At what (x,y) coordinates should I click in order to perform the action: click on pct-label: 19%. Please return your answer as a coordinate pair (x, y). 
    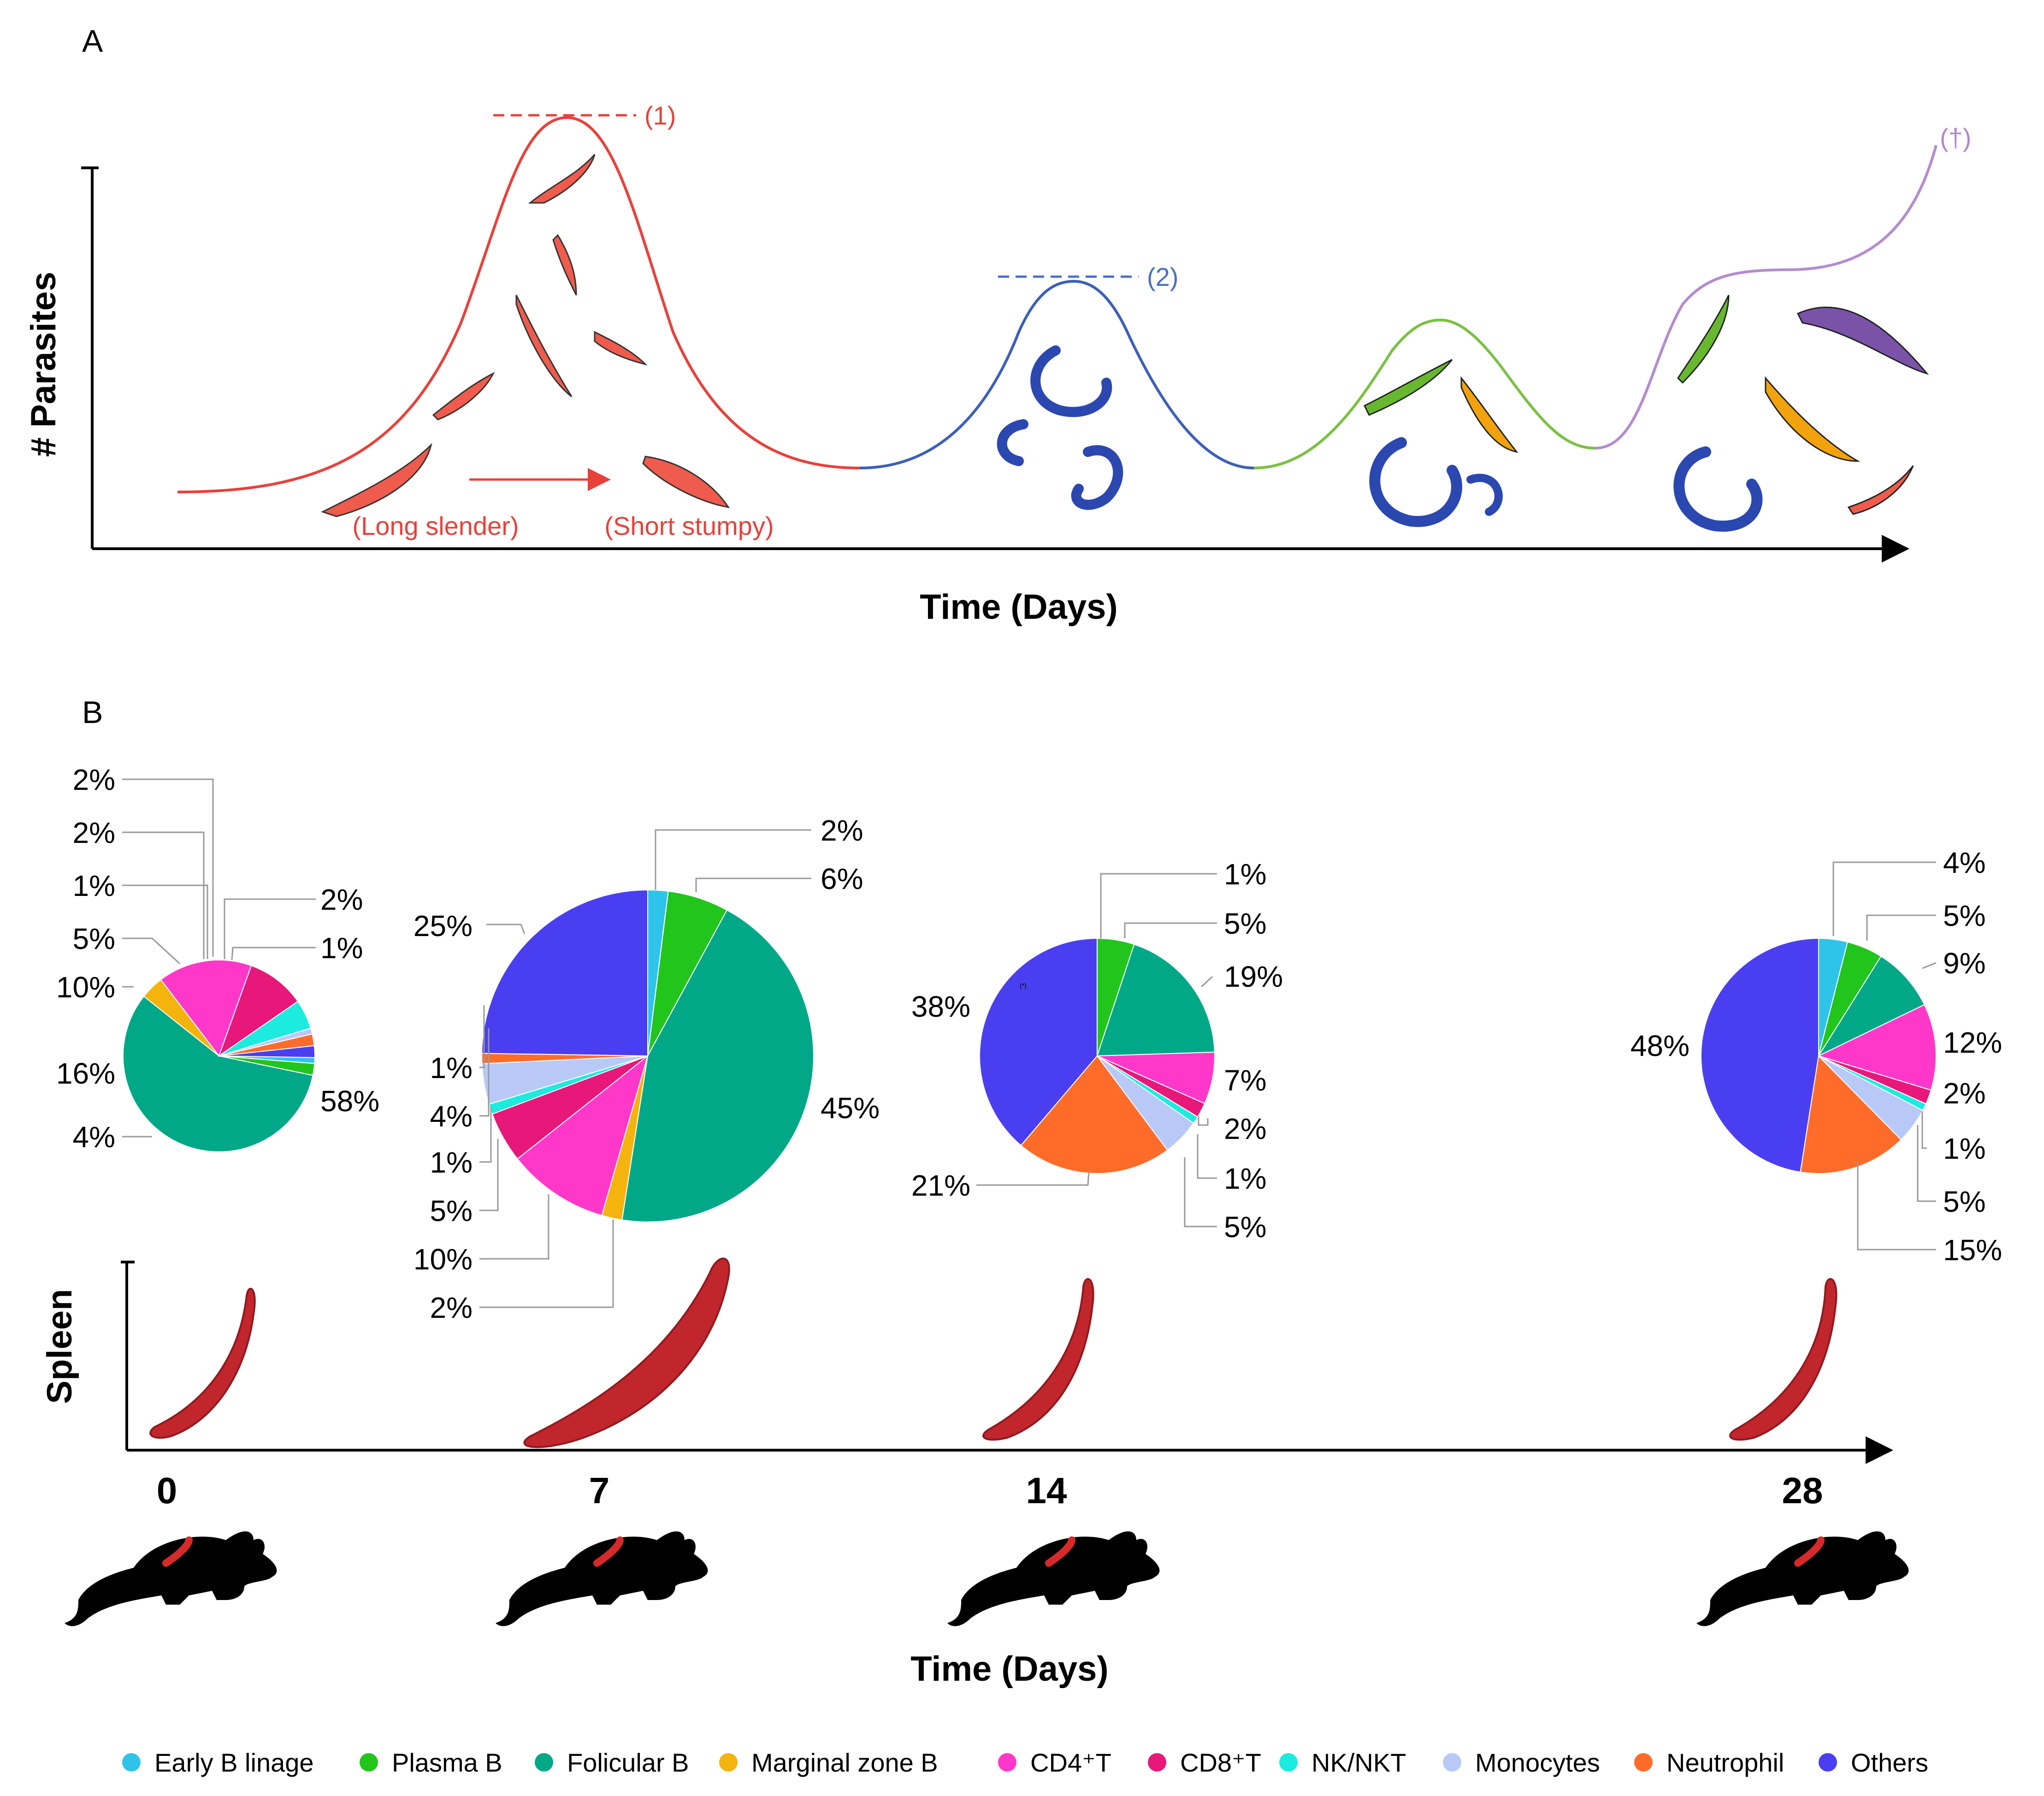
    Looking at the image, I should click on (1253, 976).